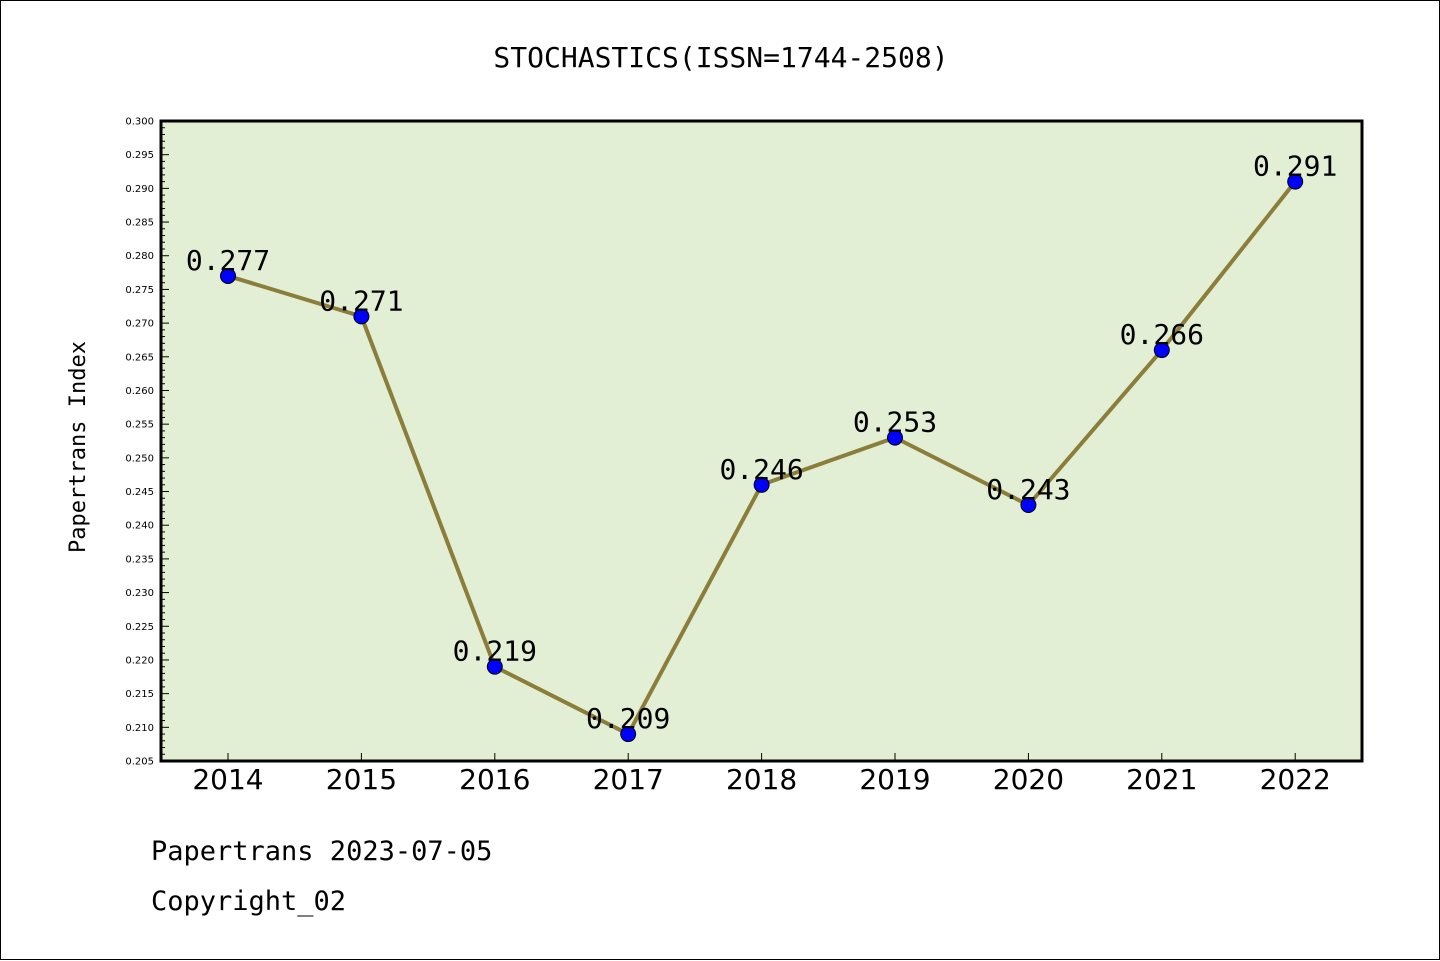 This screenshot has height=961, width=1440. What do you see at coordinates (361, 779) in the screenshot?
I see `x-tick-label: 2015` at bounding box center [361, 779].